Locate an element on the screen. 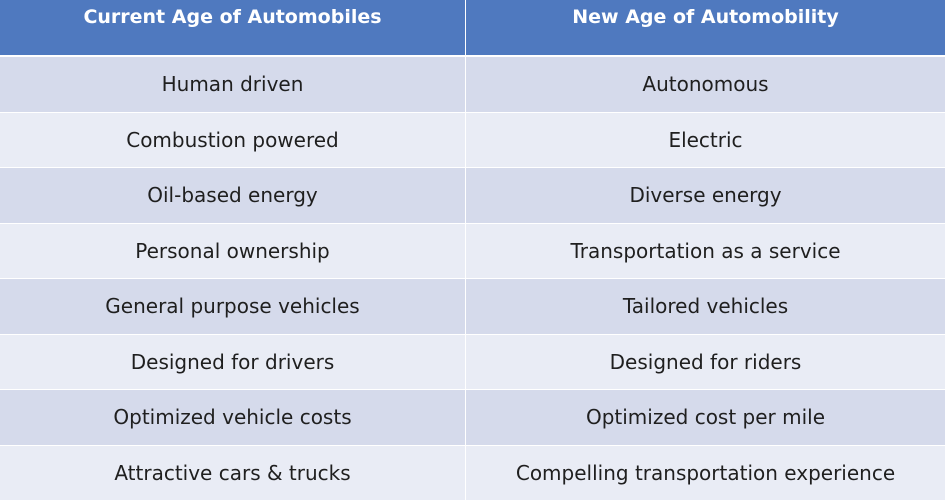  cell-current: Optimized vehicle costs is located at coordinates (232, 417).